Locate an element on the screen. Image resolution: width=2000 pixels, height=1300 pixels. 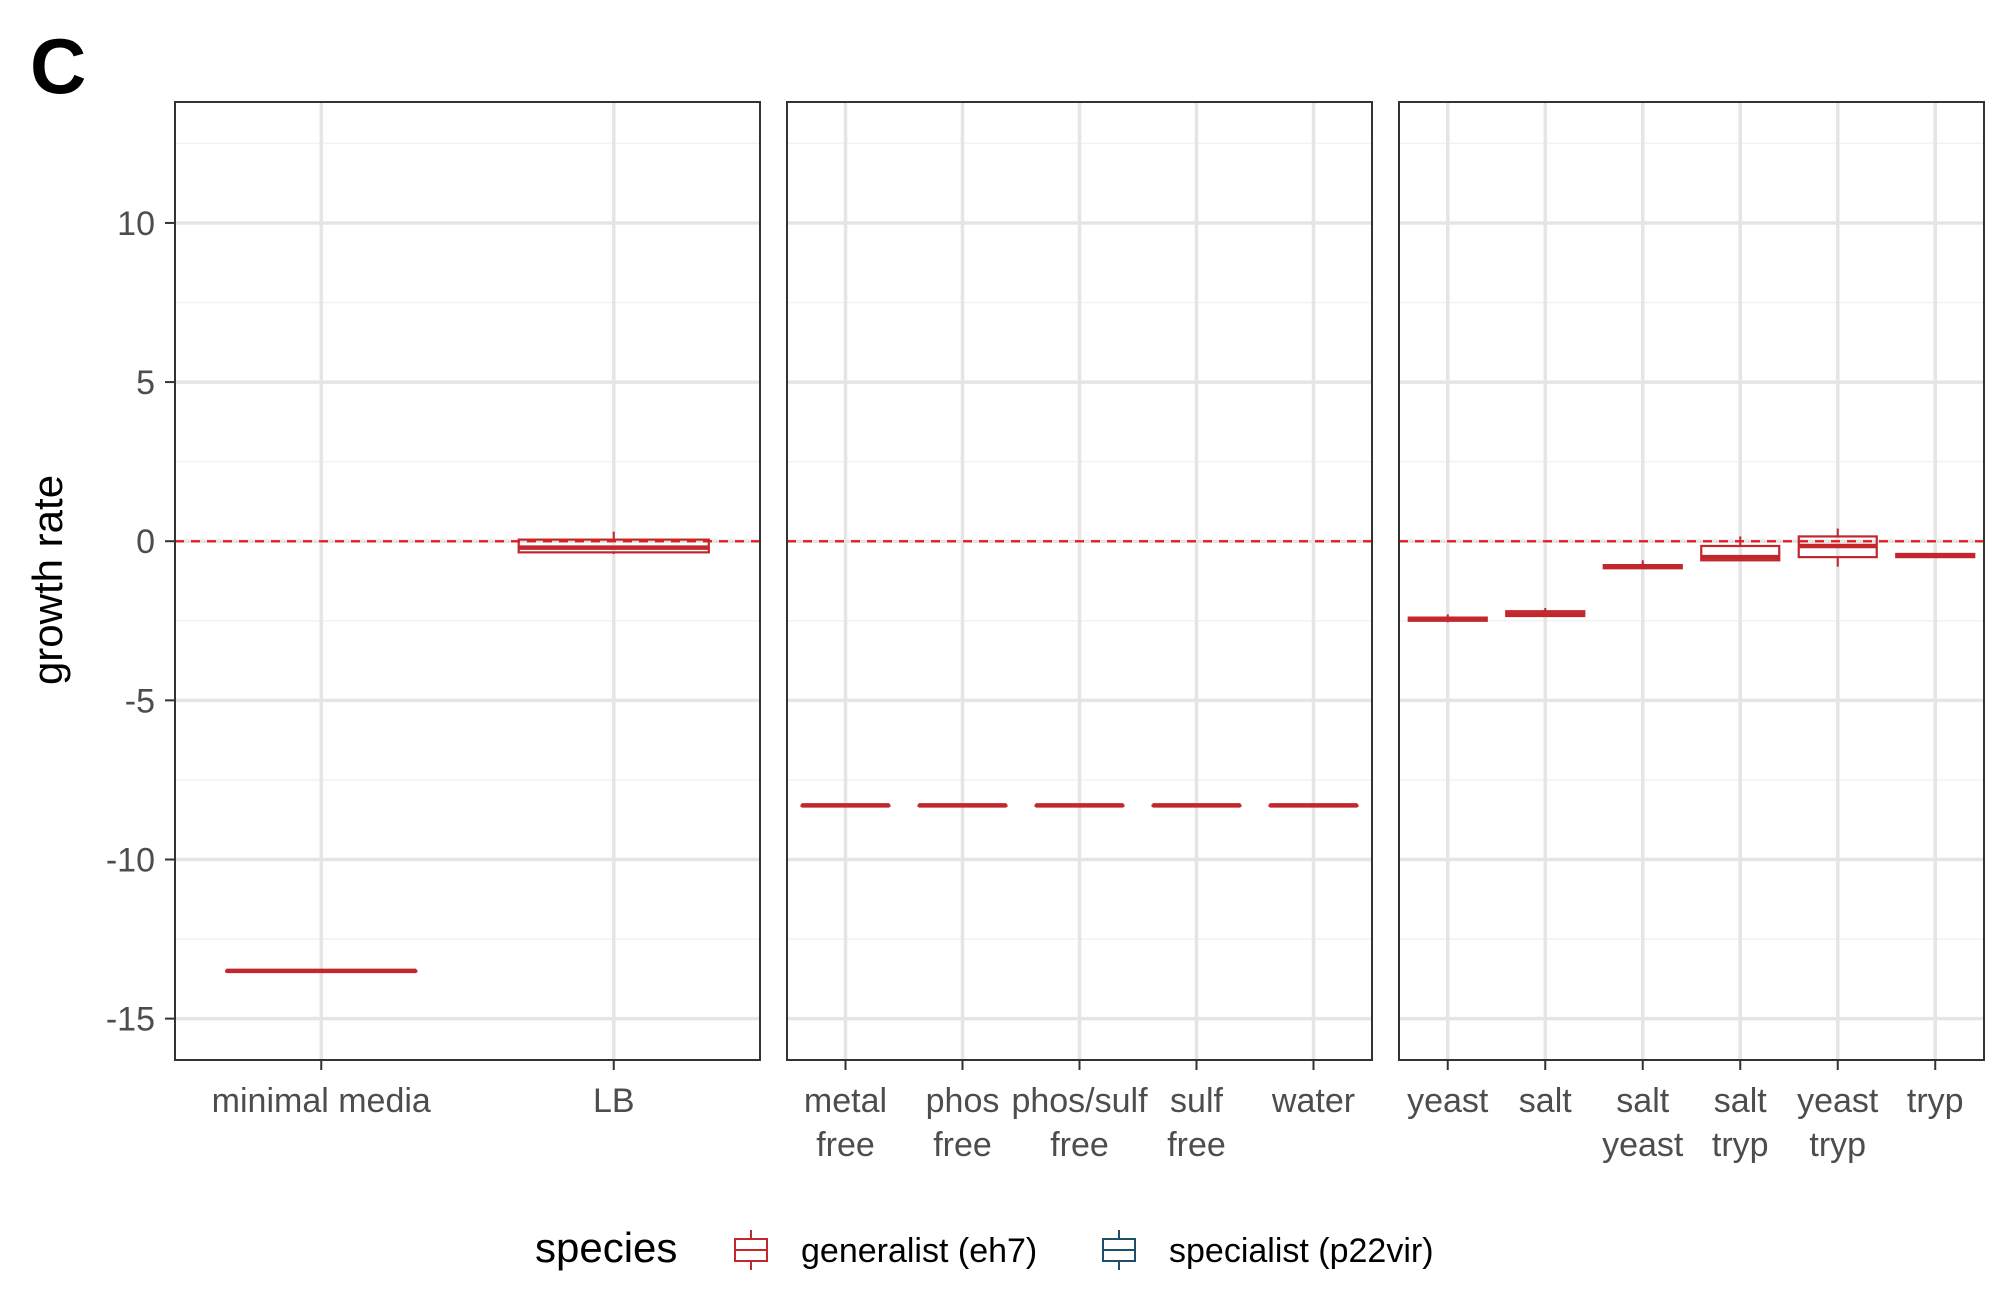
legend-key-generalist is located at coordinates (751, 1250).